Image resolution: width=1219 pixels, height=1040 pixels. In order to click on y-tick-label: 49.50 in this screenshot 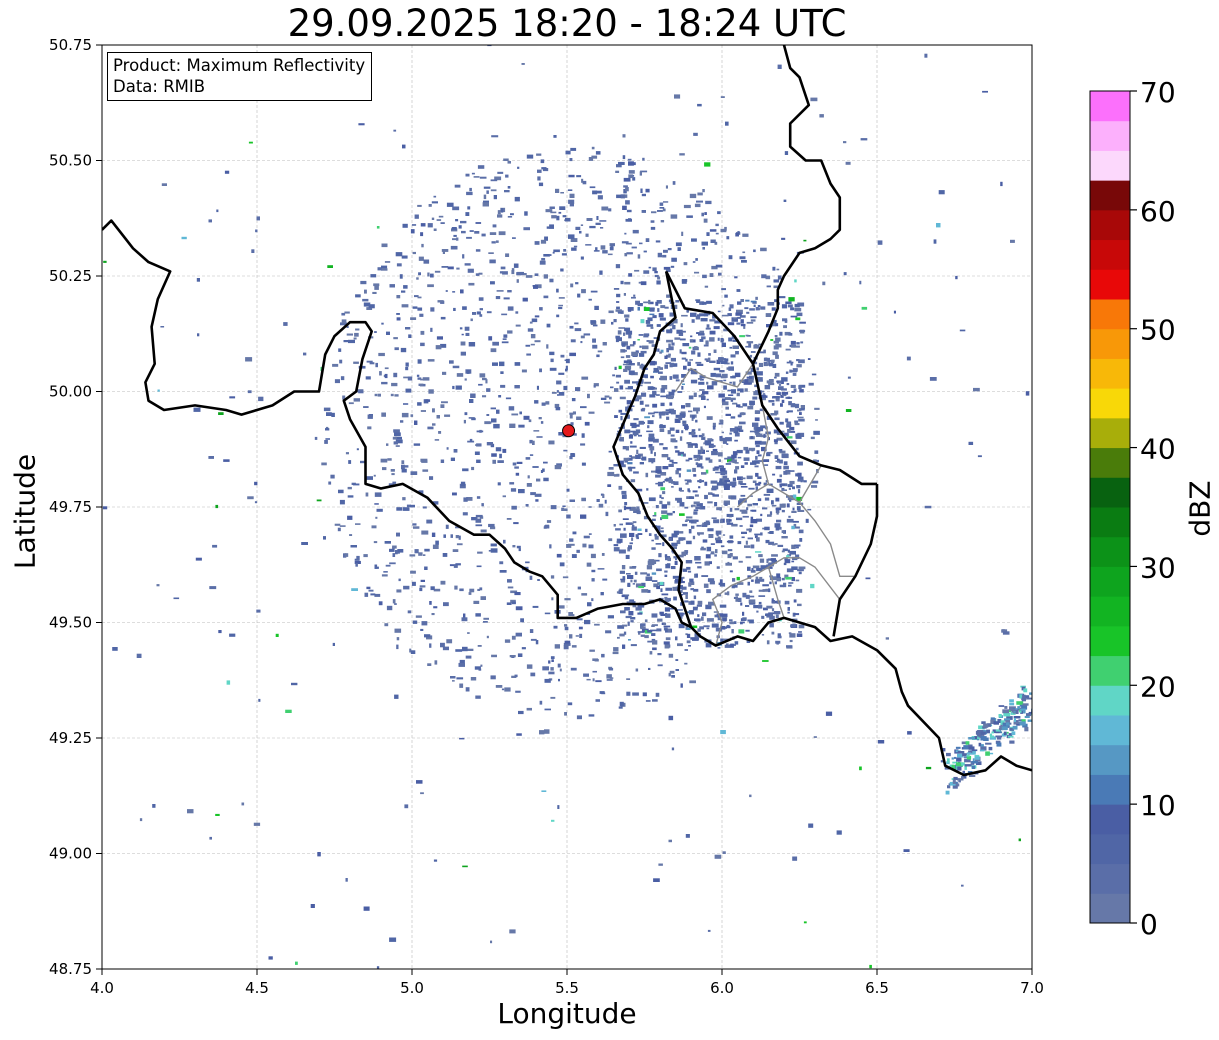, I will do `click(70, 623)`.